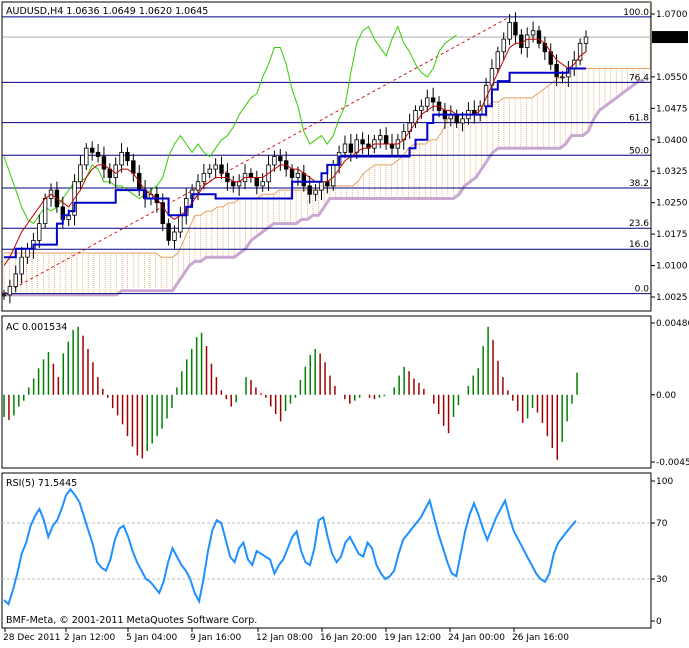  What do you see at coordinates (672, 109) in the screenshot?
I see `price-axis-label: 1.0475` at bounding box center [672, 109].